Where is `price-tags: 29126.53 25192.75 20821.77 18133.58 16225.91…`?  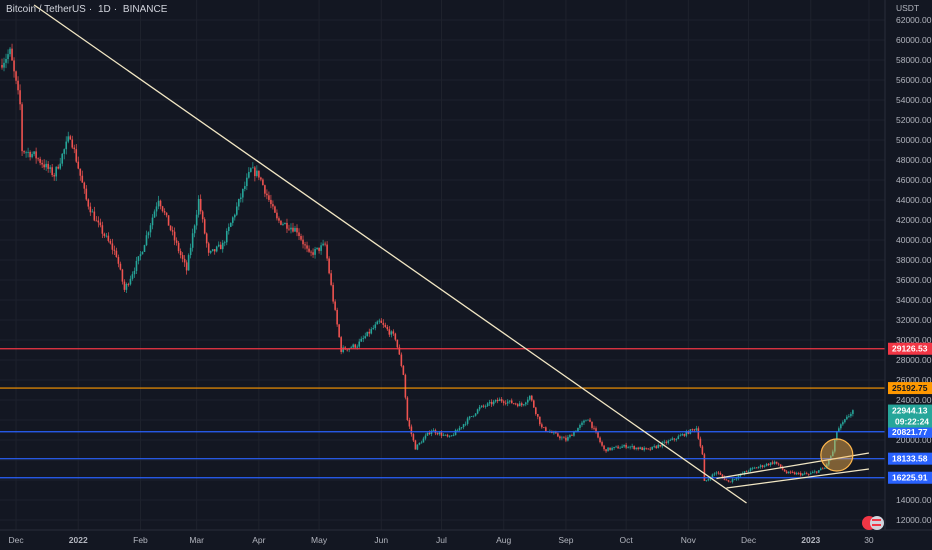 price-tags: 29126.53 25192.75 20821.77 18133.58 16225.91… is located at coordinates (910, 413).